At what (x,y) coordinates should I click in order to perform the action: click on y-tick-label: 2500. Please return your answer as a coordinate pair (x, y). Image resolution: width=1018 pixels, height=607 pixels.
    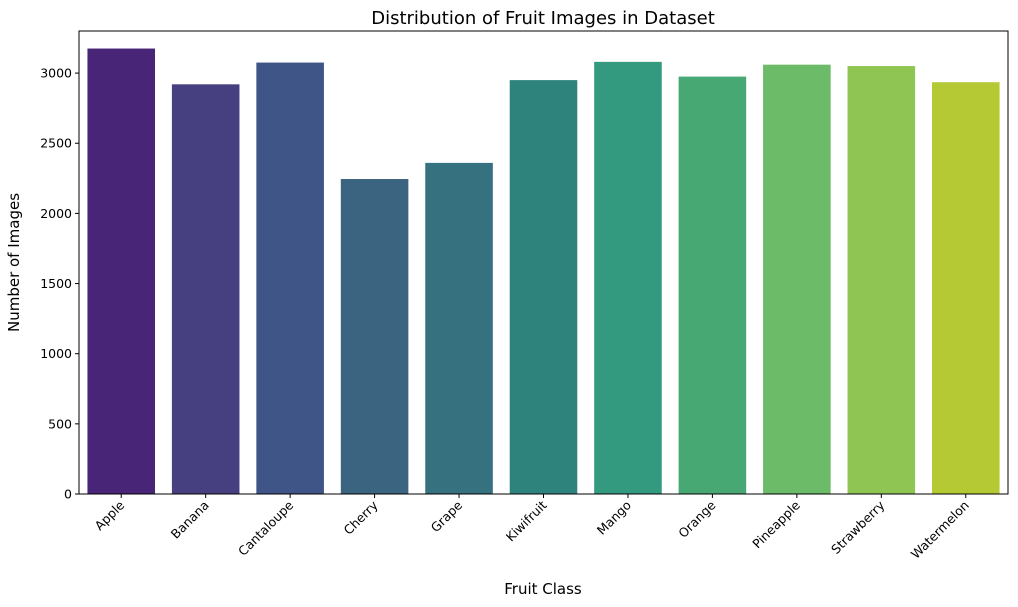
    Looking at the image, I should click on (56, 143).